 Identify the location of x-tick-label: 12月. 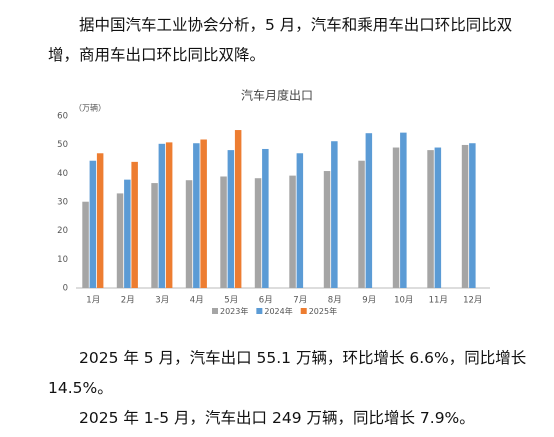
(472, 301).